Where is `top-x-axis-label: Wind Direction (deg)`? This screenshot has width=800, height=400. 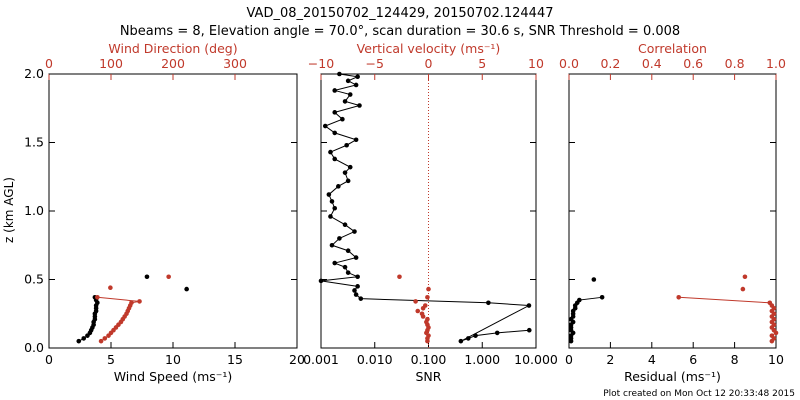 top-x-axis-label: Wind Direction (deg) is located at coordinates (172, 48).